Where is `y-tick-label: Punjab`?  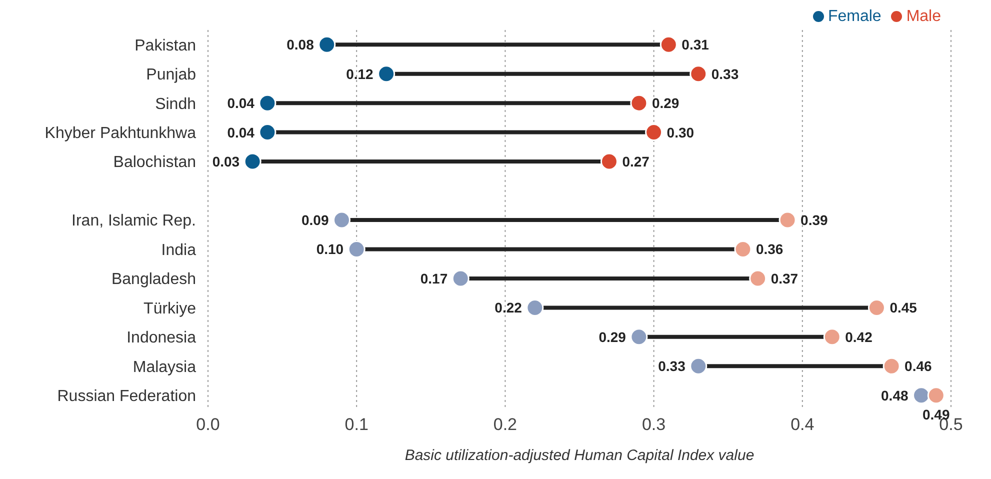 y-tick-label: Punjab is located at coordinates (171, 75).